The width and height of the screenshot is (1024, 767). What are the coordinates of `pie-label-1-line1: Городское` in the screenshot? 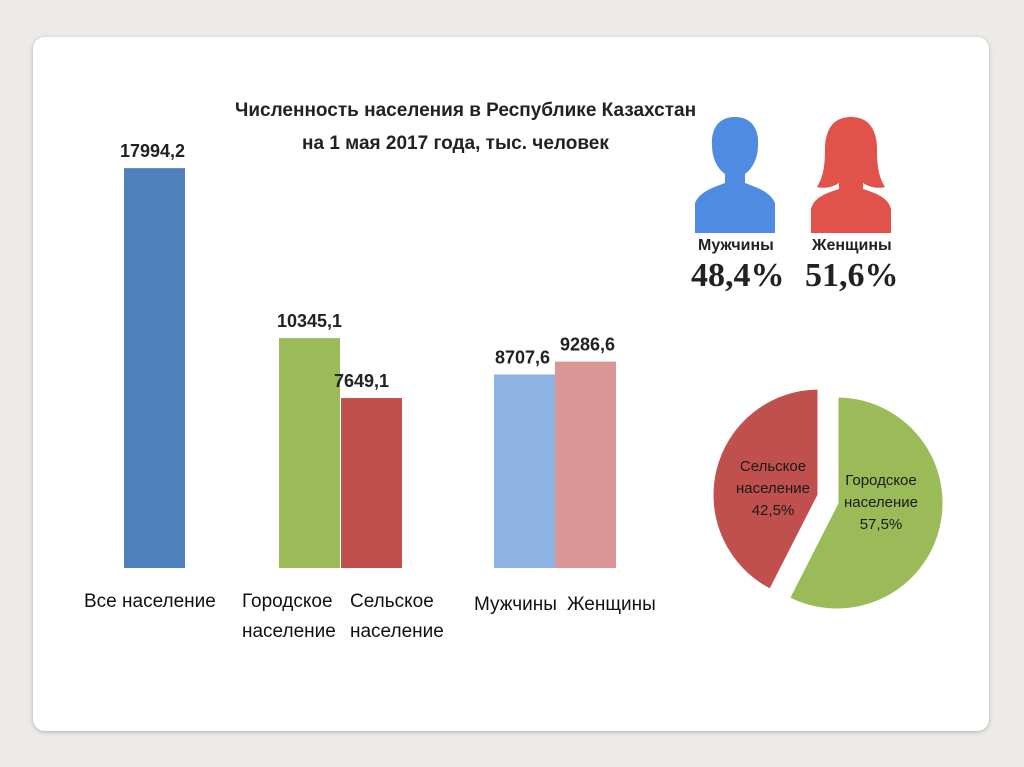 It's located at (880, 480).